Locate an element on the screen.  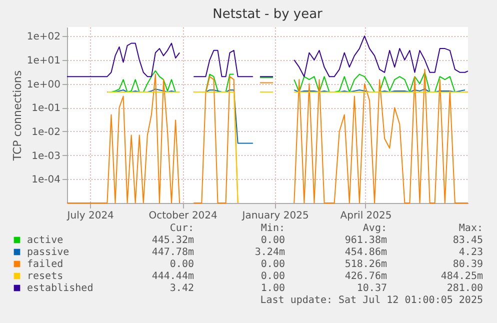
legend-label: passive is located at coordinates (48, 252).